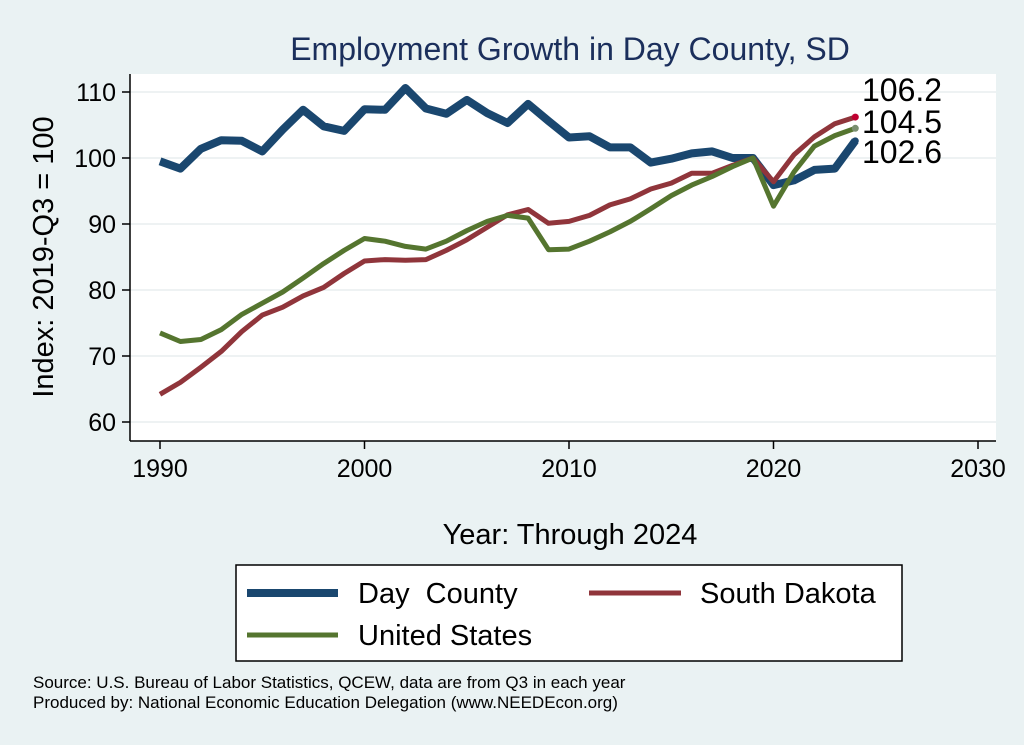 The width and height of the screenshot is (1024, 745). What do you see at coordinates (102, 258) in the screenshot?
I see `y-axis-ticks: 60 70 80 90 100 110` at bounding box center [102, 258].